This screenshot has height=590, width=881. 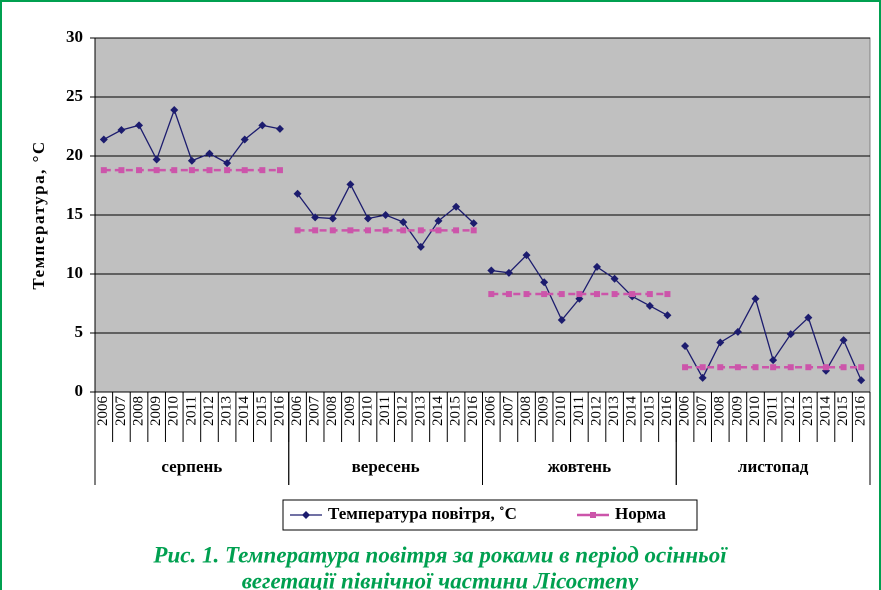 What do you see at coordinates (74, 272) in the screenshot?
I see `y-tick-label: 10` at bounding box center [74, 272].